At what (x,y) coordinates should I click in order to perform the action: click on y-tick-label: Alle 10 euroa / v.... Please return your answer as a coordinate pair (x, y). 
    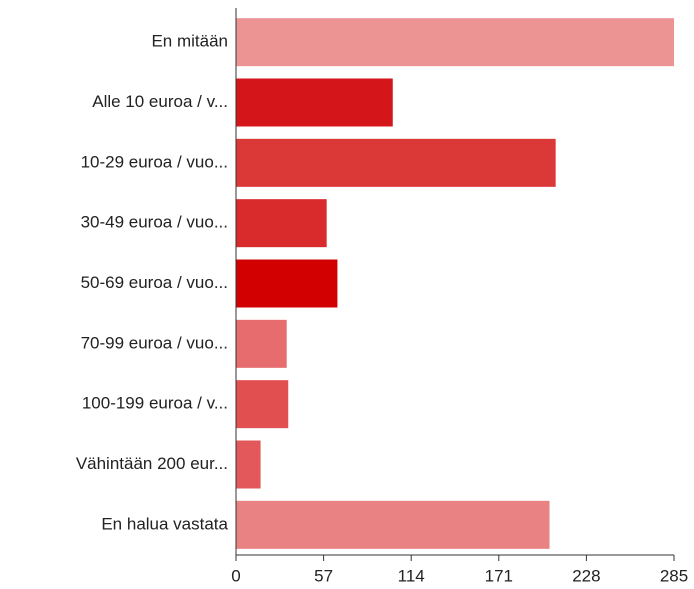
    Looking at the image, I should click on (160, 101).